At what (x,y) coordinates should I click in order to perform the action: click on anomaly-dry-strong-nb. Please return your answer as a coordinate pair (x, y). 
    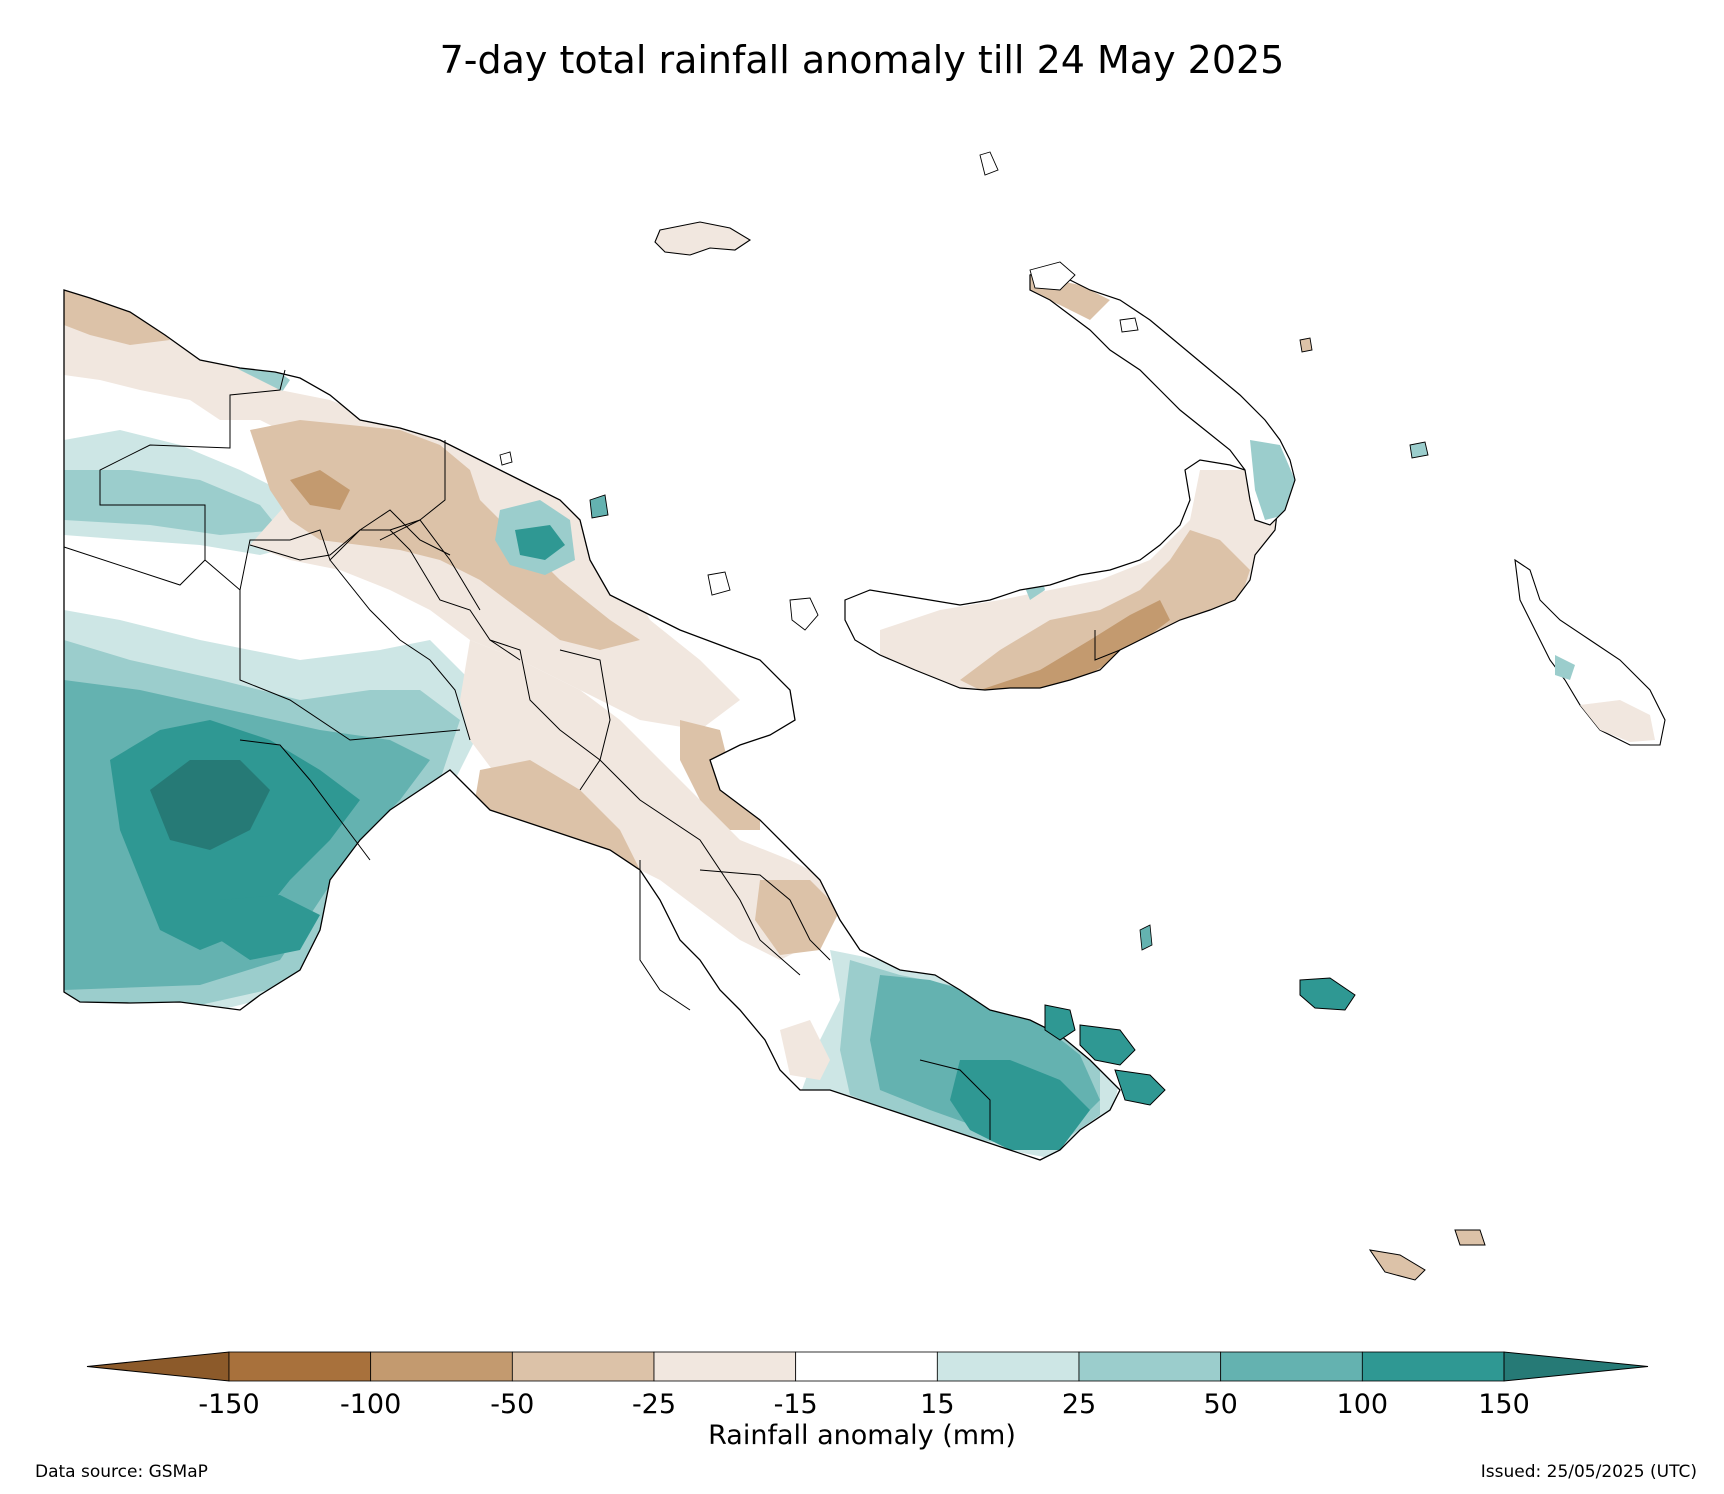
    Looking at the image, I should click on (1075, 645).